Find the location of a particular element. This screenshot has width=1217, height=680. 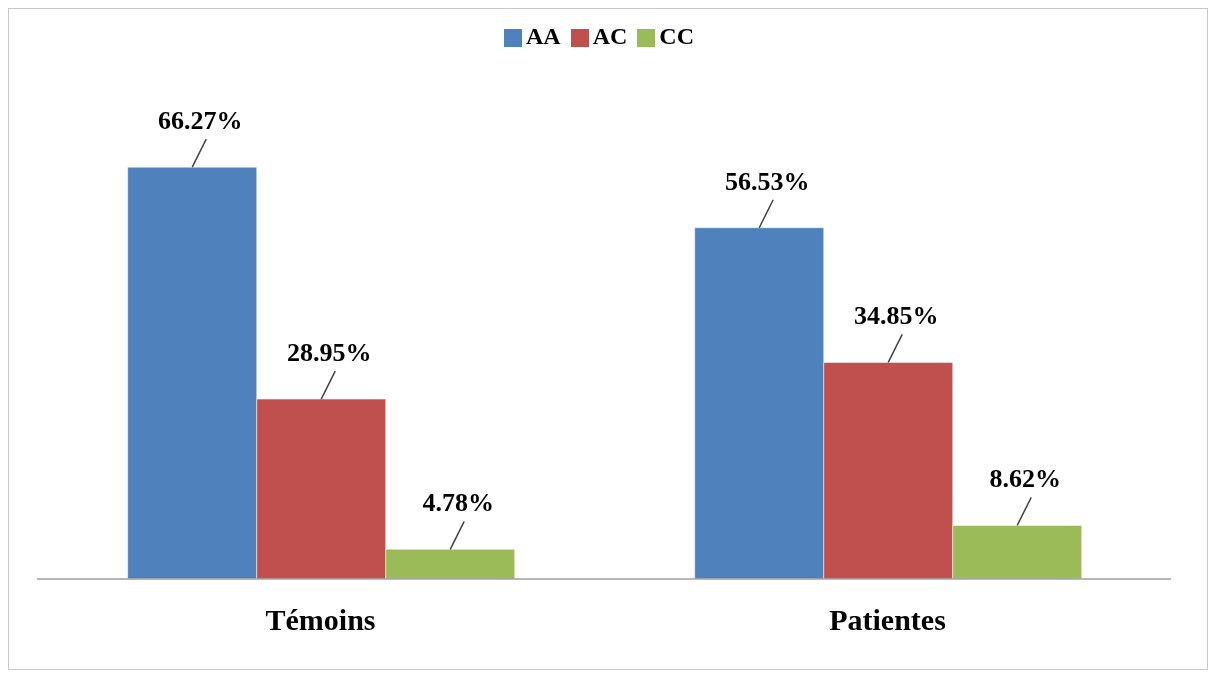

data-label: 66.27% is located at coordinates (200, 121).